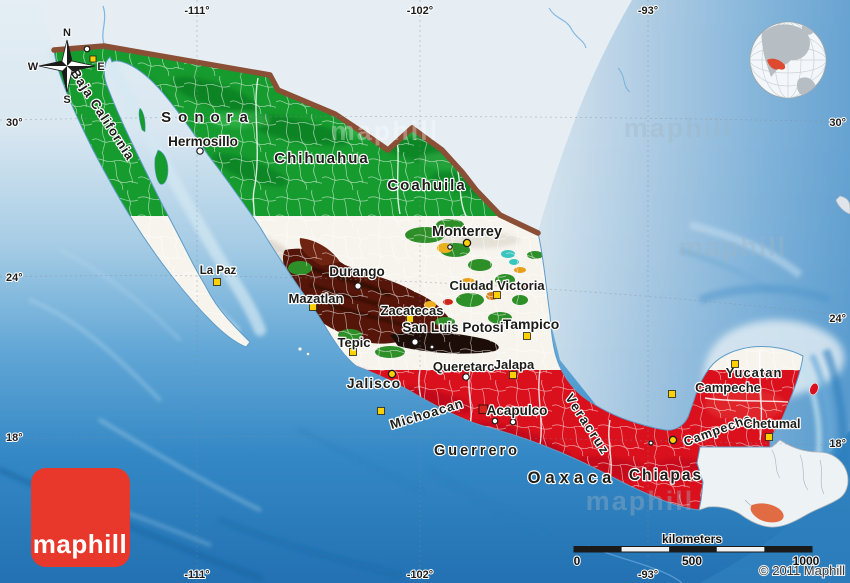  Describe the element at coordinates (100, 67) in the screenshot. I see `compass-east-label: E` at that location.